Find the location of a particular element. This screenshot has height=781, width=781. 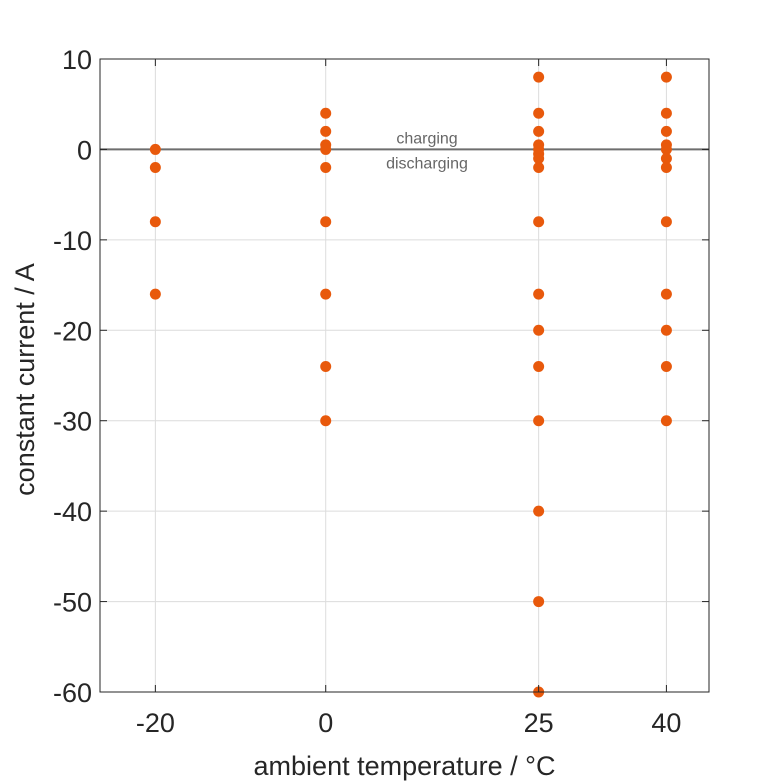

x-axis-label: ambient temperature / °C is located at coordinates (405, 766).